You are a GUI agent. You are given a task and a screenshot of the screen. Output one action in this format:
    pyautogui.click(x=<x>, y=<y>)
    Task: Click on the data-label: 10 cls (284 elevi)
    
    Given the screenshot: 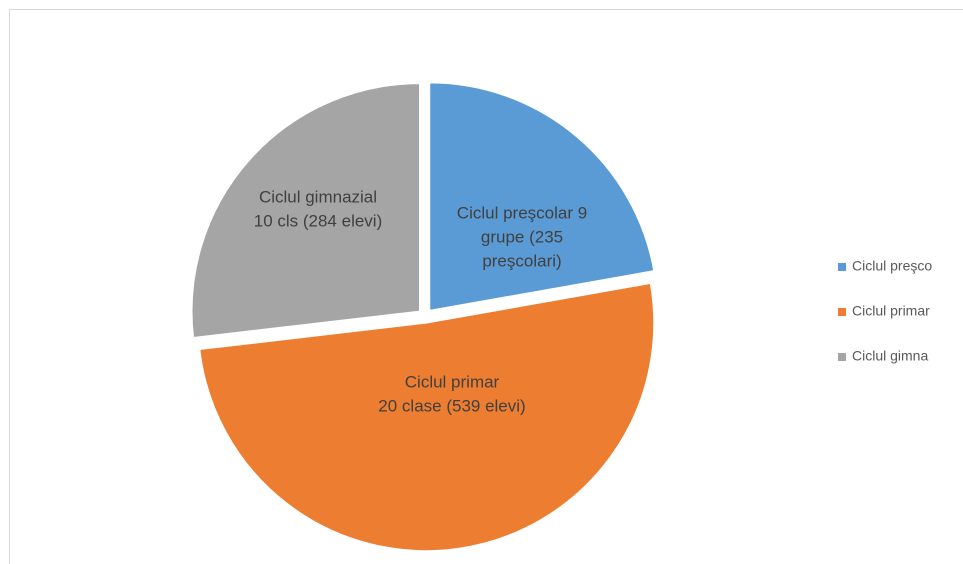 What is the action you would take?
    pyautogui.click(x=318, y=220)
    